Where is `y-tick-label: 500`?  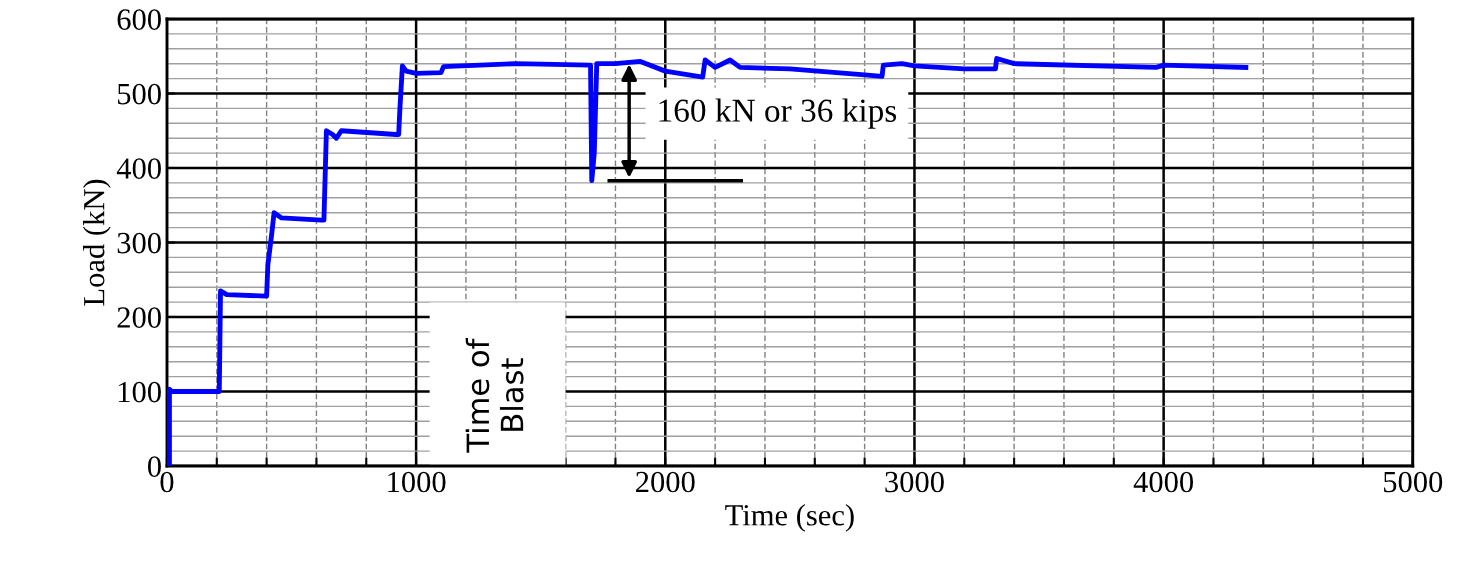 y-tick-label: 500 is located at coordinates (139, 94).